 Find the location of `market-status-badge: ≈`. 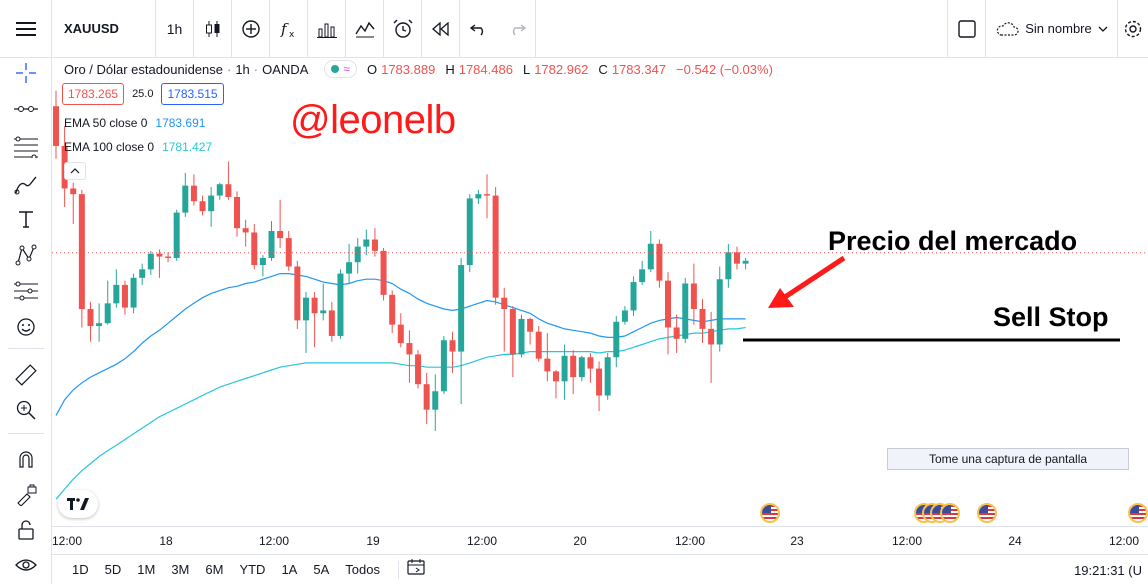

market-status-badge: ≈ is located at coordinates (340, 69).